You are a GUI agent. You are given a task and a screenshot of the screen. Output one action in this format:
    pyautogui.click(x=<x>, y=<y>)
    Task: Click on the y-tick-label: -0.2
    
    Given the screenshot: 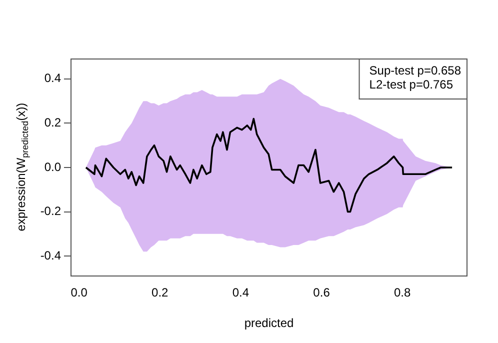 What is the action you would take?
    pyautogui.click(x=51, y=211)
    